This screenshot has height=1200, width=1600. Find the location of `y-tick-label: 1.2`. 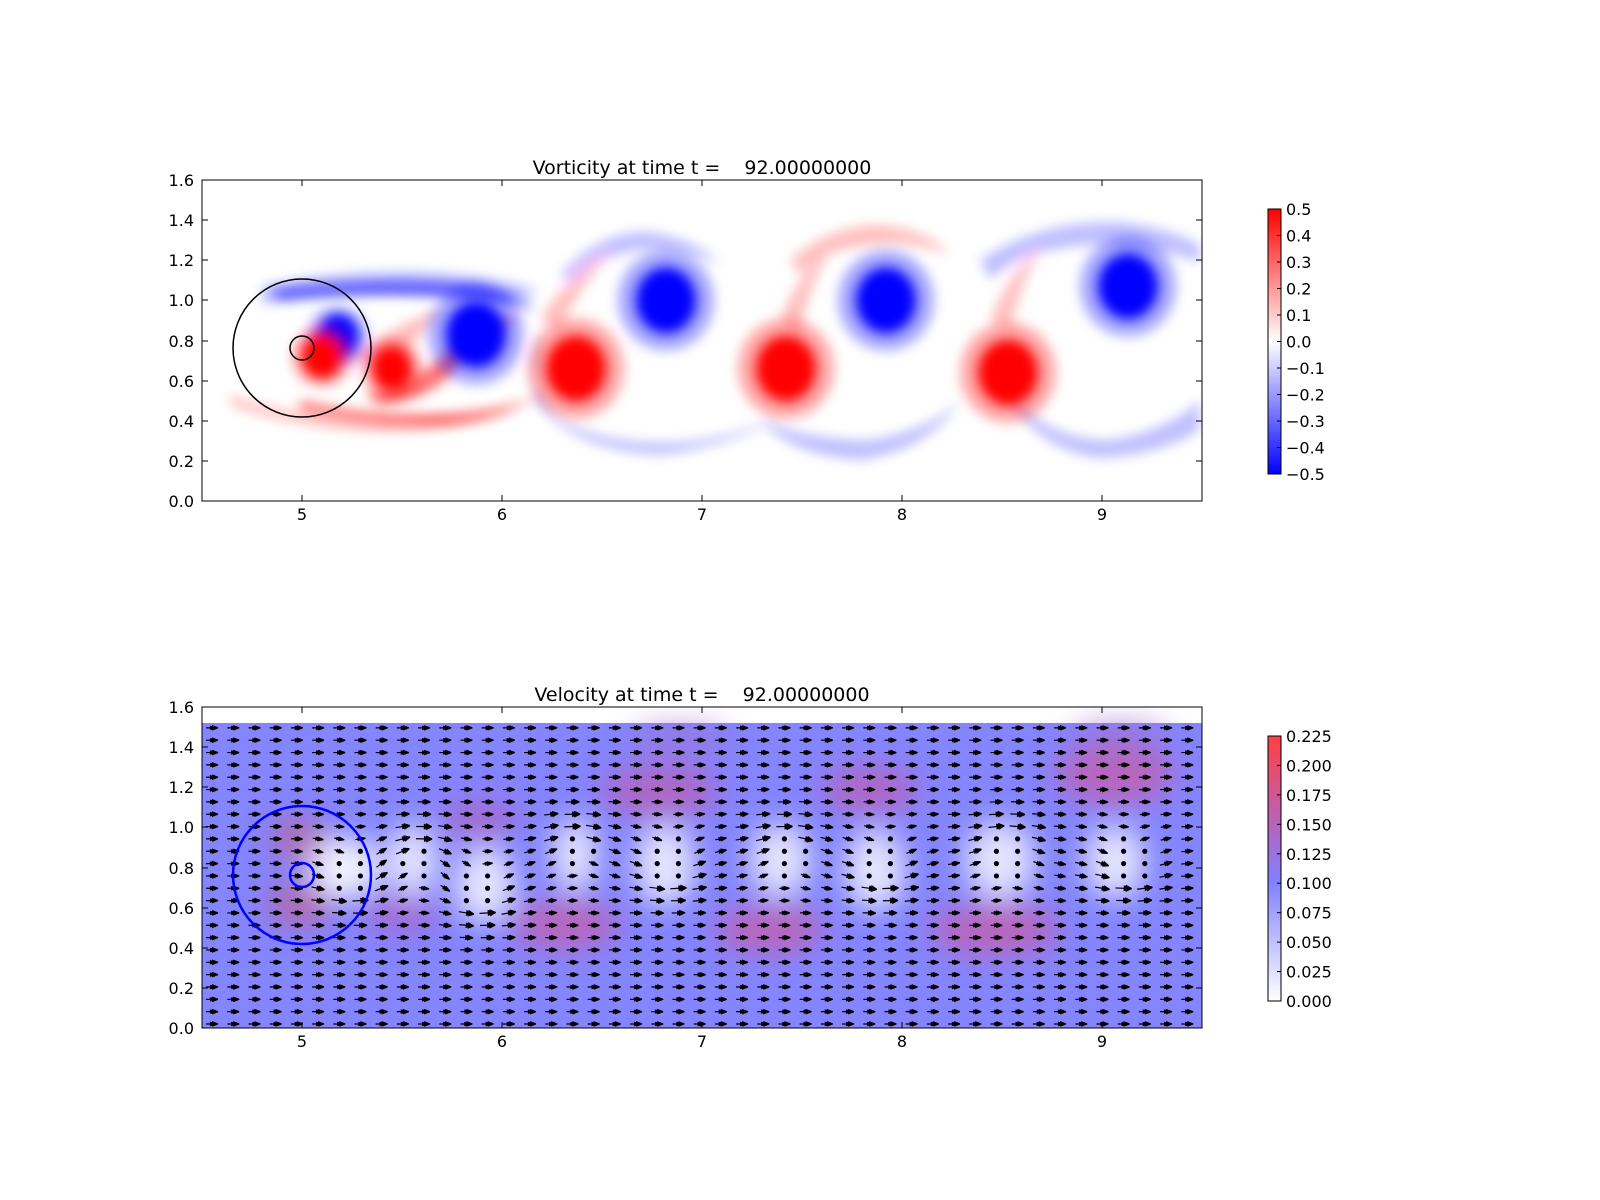

y-tick-label: 1.2 is located at coordinates (181, 260).